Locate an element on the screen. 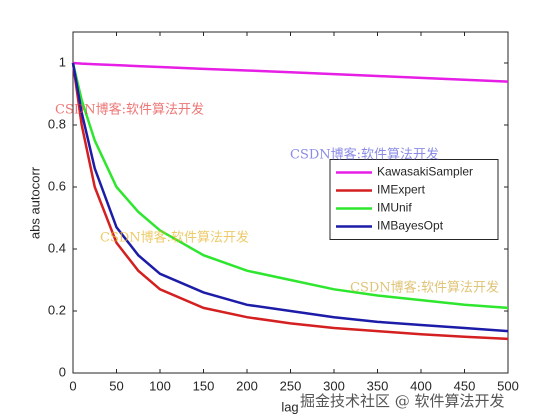 The image size is (560, 420). legend-label: IMBayesOpt is located at coordinates (410, 226).